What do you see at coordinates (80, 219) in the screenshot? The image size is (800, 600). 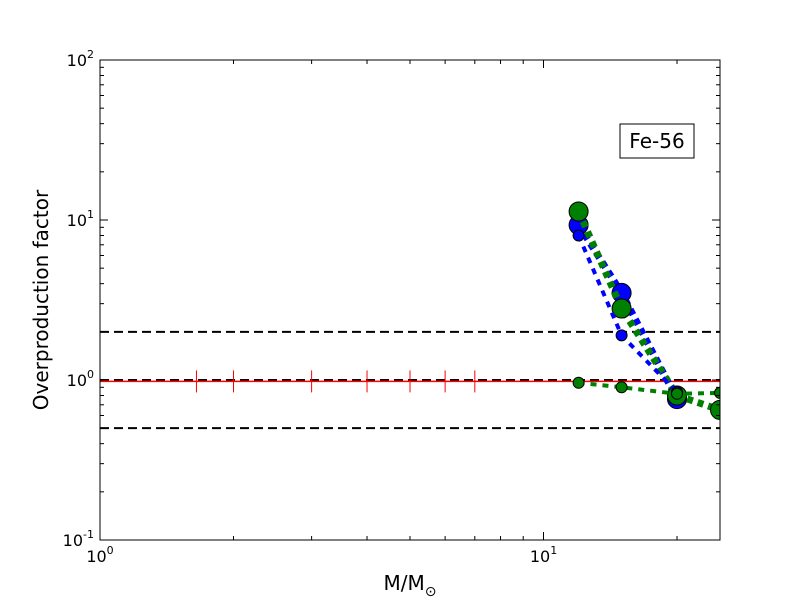 I see `y-tick-label-2: 10¹` at bounding box center [80, 219].